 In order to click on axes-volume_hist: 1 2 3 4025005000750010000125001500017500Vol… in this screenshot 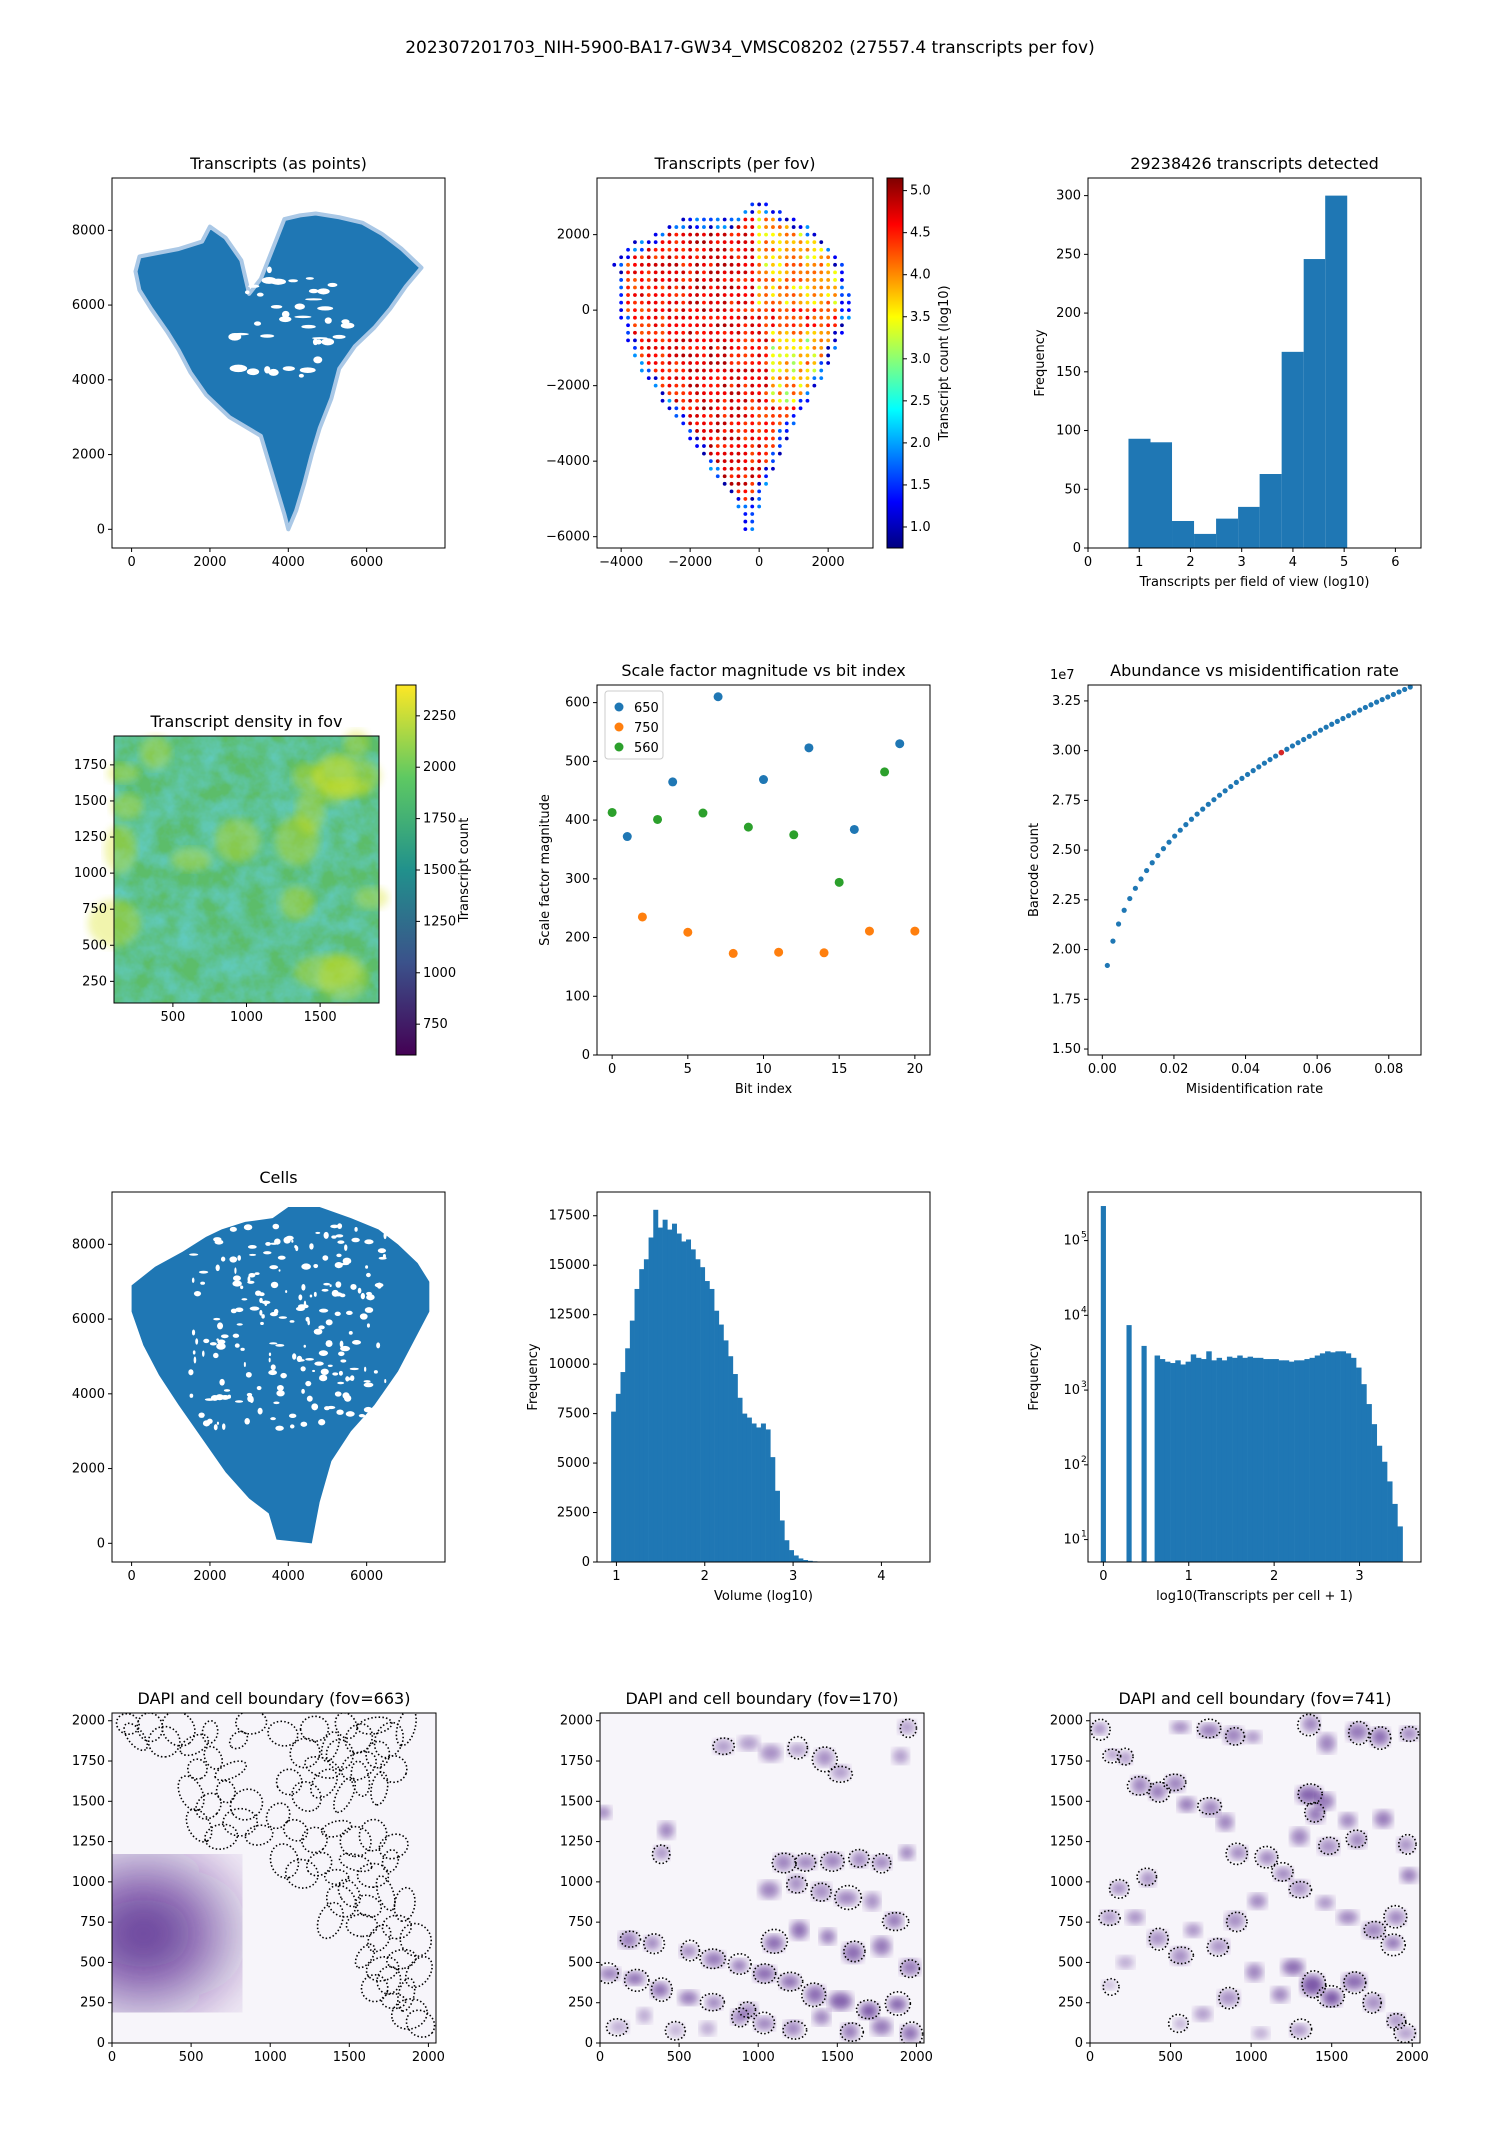, I will do `click(728, 1397)`.